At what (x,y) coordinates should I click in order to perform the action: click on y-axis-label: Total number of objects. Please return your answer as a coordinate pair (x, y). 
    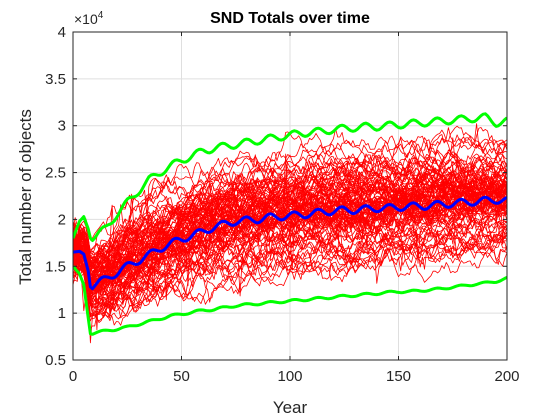
    Looking at the image, I should click on (25, 197).